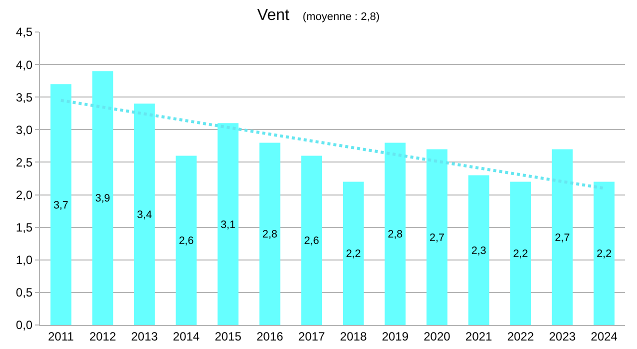  I want to click on x-tick-label: 2016, so click(270, 336).